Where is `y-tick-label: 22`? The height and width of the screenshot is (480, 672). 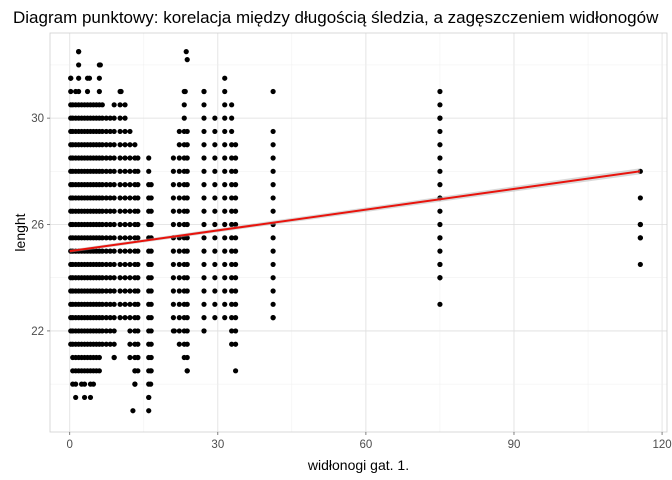
y-tick-label: 22 is located at coordinates (37, 332).